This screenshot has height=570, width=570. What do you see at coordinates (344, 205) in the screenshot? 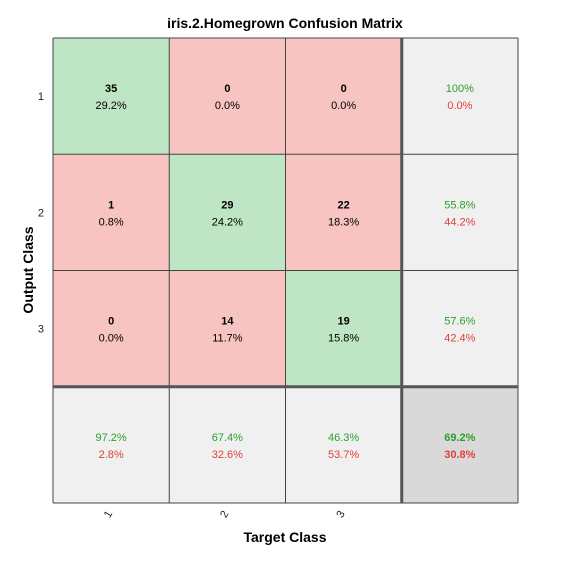
I see `cell-count-label: 22` at bounding box center [344, 205].